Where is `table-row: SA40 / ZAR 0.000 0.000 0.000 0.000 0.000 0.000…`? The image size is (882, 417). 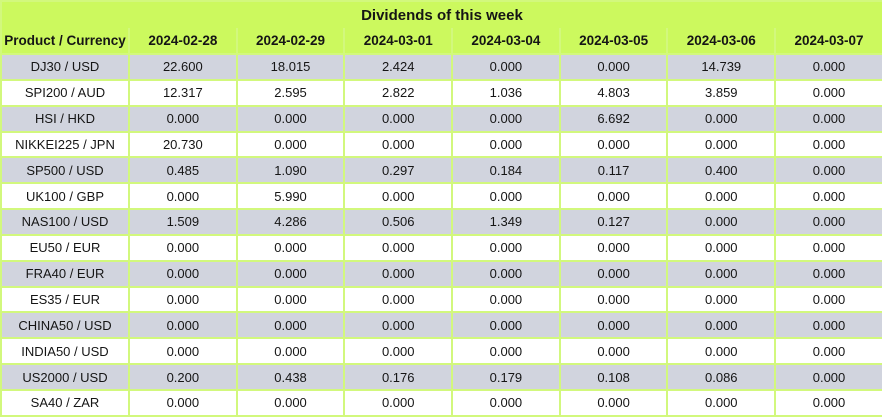
table-row: SA40 / ZAR 0.000 0.000 0.000 0.000 0.000 0.000… is located at coordinates (441, 402).